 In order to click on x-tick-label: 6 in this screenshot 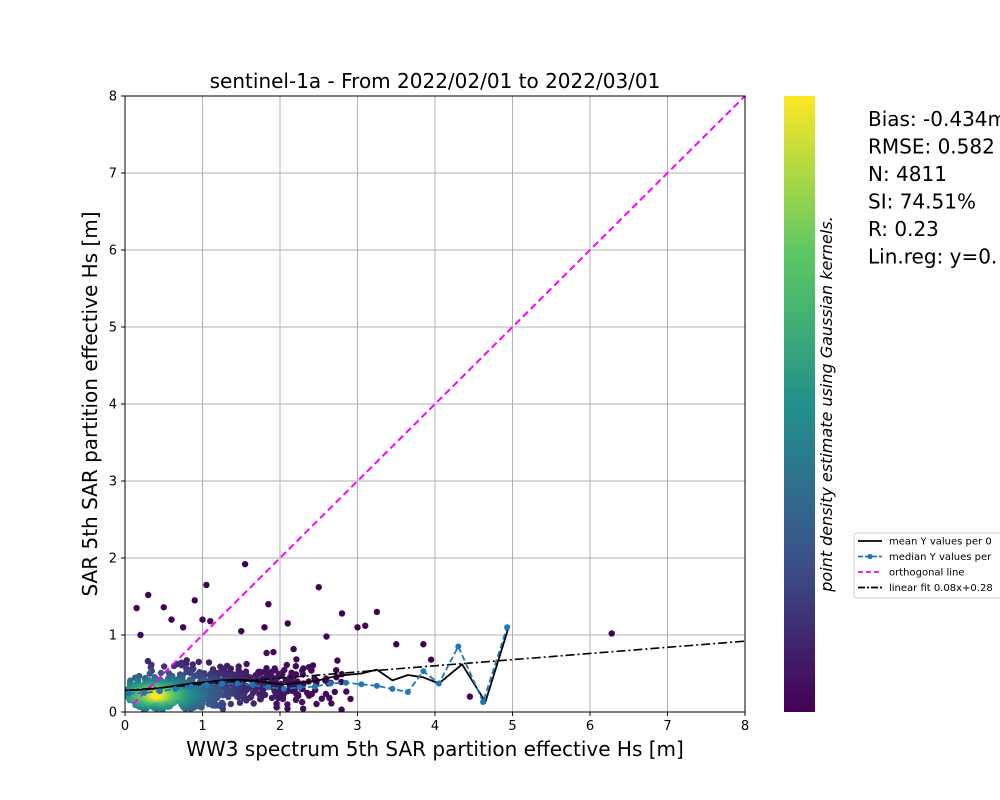, I will do `click(590, 726)`.